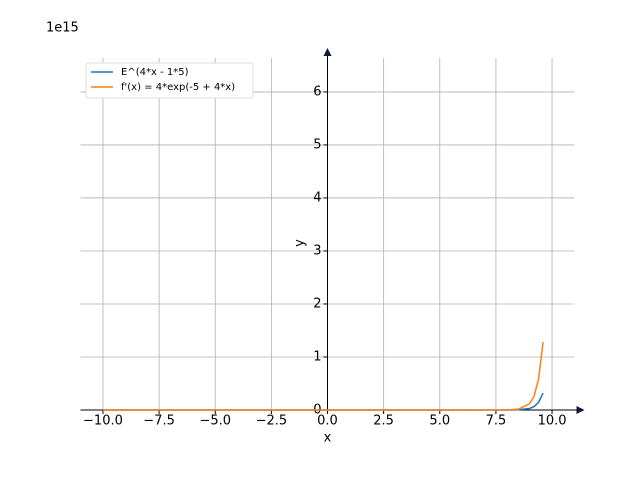 The image size is (640, 480). I want to click on x-tick-label: 7.5, so click(496, 421).